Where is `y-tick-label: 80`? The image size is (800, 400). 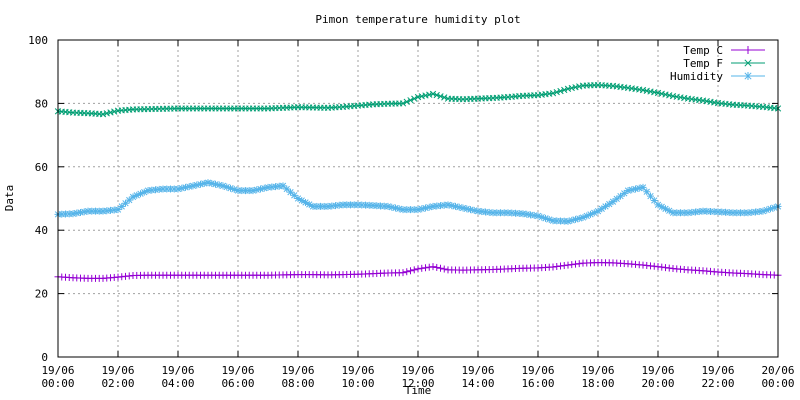 y-tick-label: 80 is located at coordinates (41, 103).